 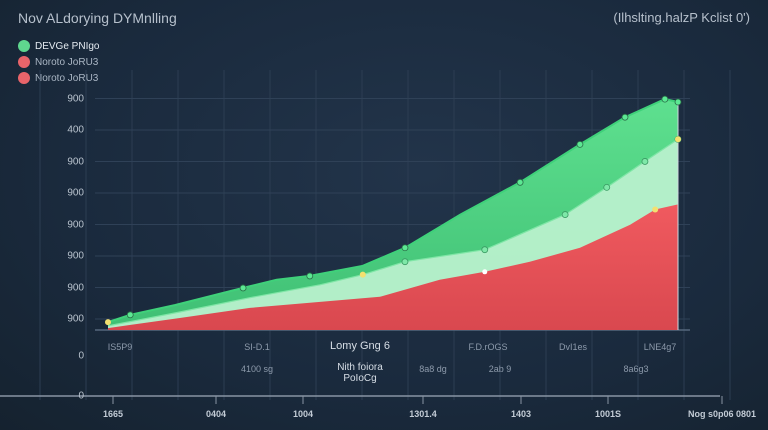 I want to click on x-tick-label: 0404, so click(x=216, y=414).